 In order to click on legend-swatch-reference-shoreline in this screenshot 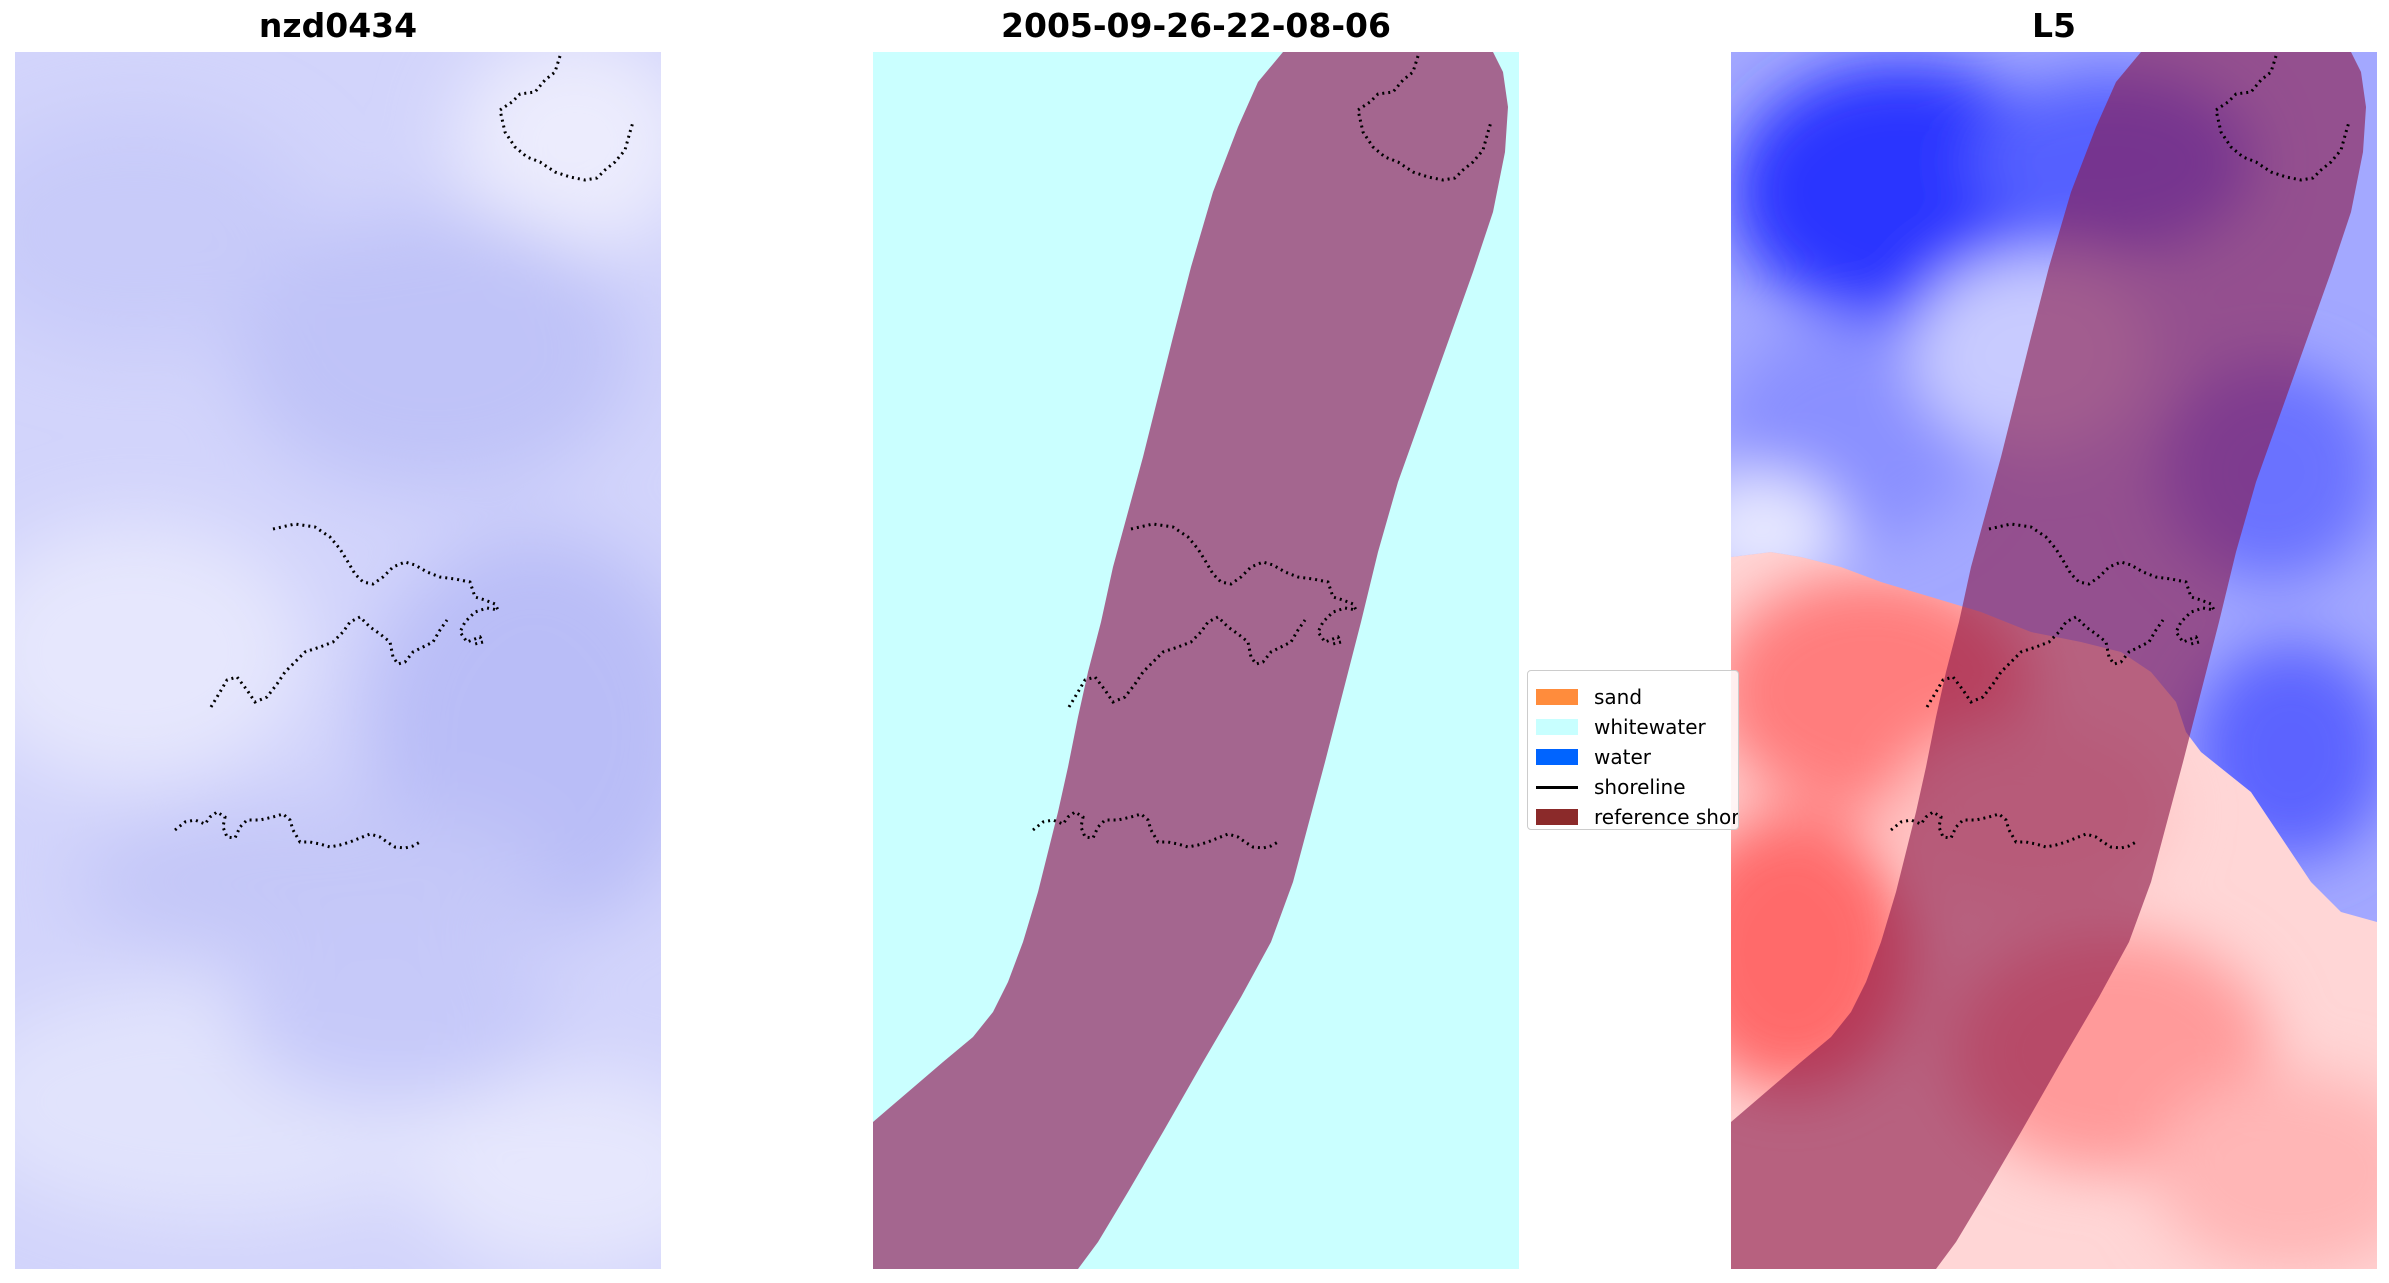, I will do `click(1557, 817)`.